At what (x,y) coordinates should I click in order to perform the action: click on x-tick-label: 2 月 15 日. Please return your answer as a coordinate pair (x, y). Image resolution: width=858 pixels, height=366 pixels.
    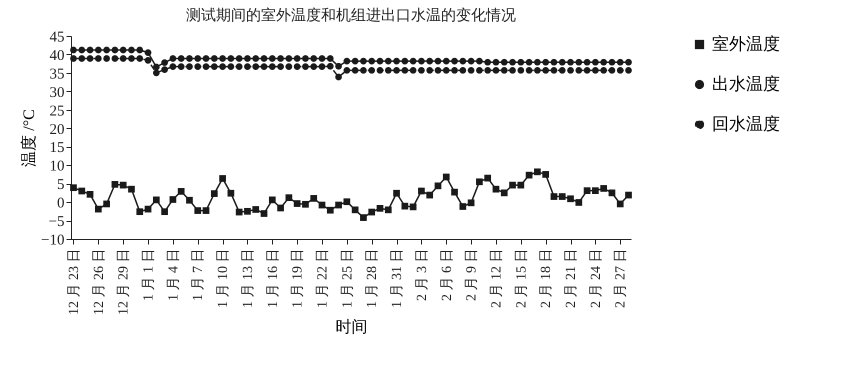
    Looking at the image, I should click on (522, 278).